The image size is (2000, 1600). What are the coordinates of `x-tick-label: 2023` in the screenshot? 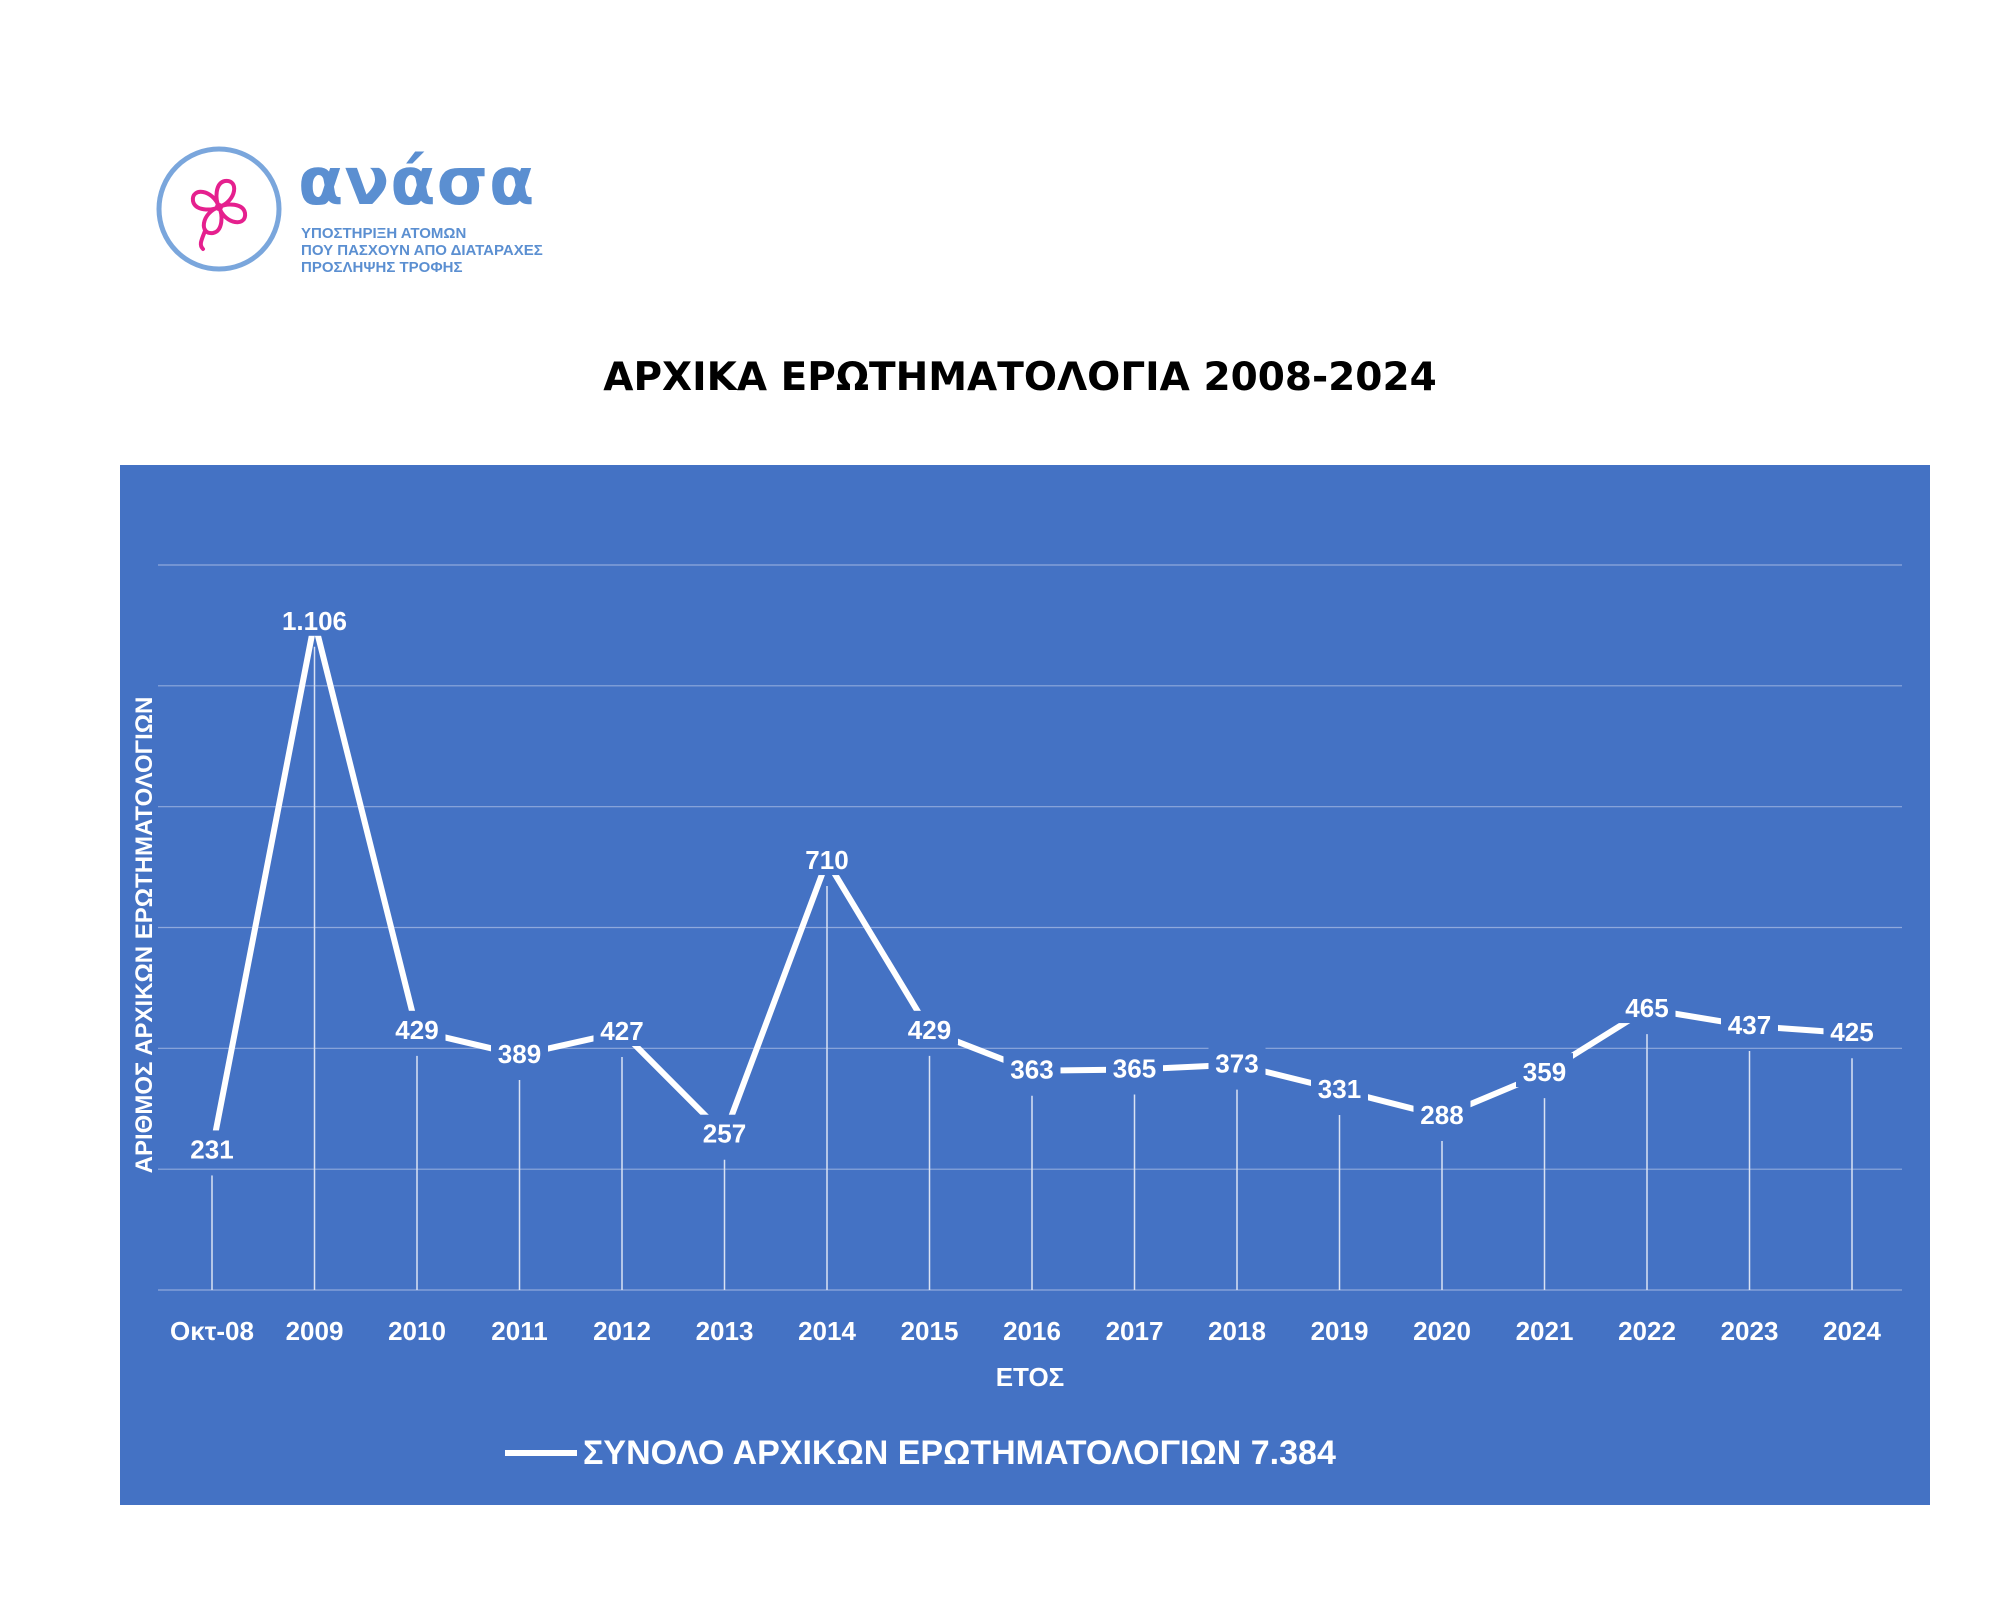 It's located at (1750, 1331).